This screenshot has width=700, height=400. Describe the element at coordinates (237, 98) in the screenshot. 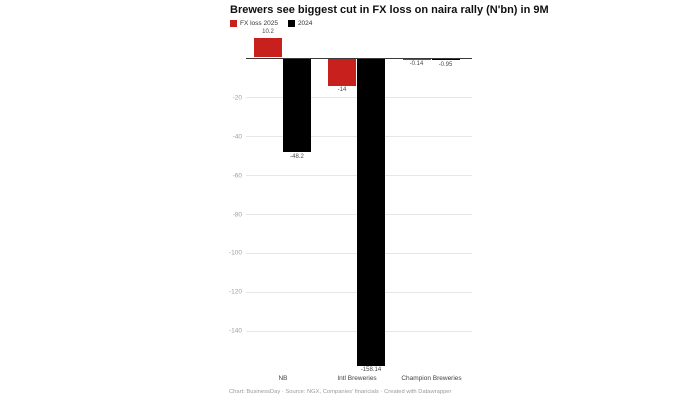

I see `y-tick-label: -20` at that location.